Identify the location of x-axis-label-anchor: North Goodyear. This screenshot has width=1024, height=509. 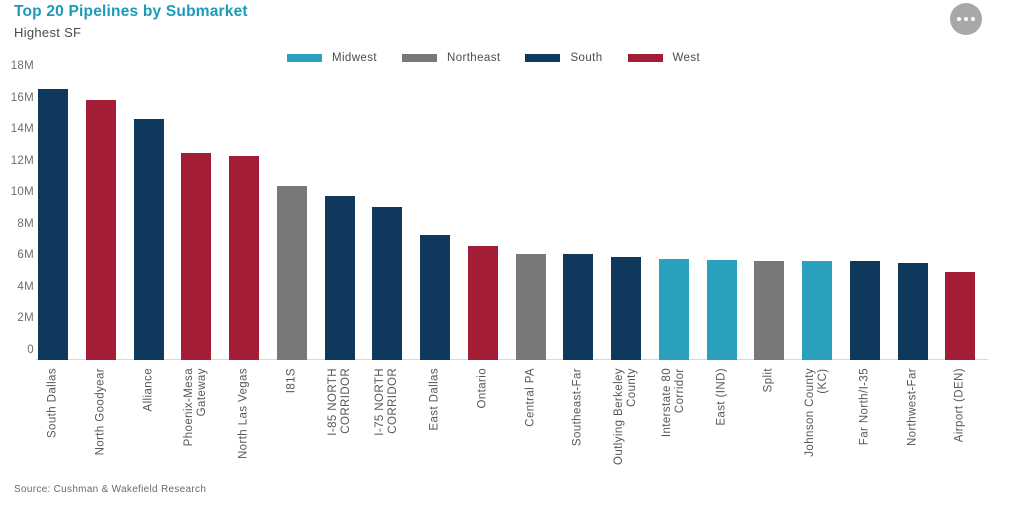
(104, 411).